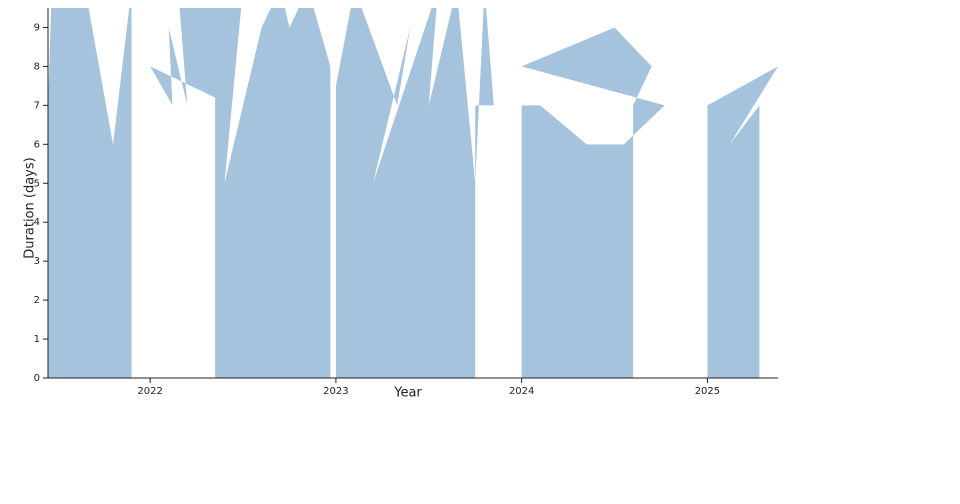 The height and width of the screenshot is (504, 960). I want to click on y-tick-label: 6, so click(37, 144).